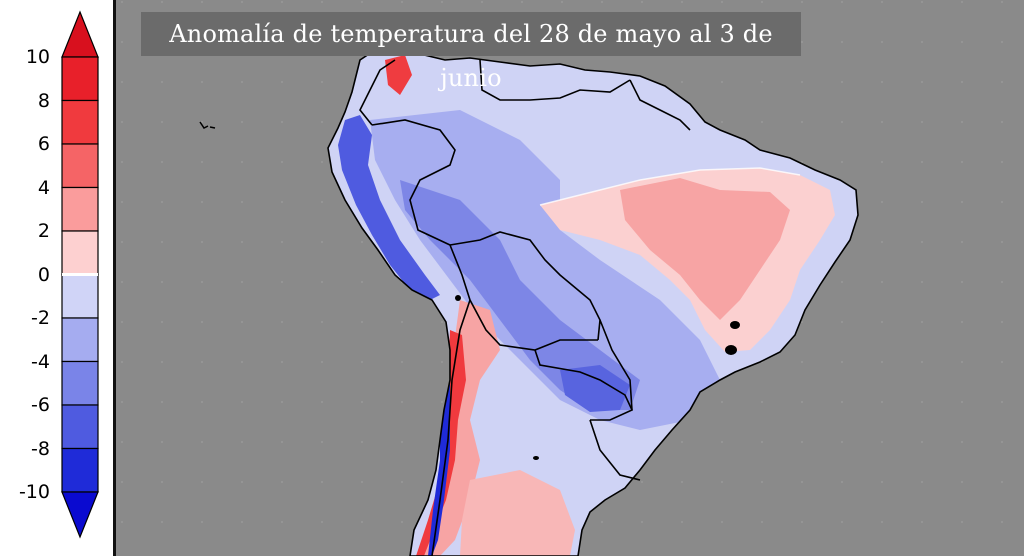 Image resolution: width=1024 pixels, height=556 pixels. What do you see at coordinates (451, 427) in the screenshot?
I see `chile-argentina-border` at bounding box center [451, 427].